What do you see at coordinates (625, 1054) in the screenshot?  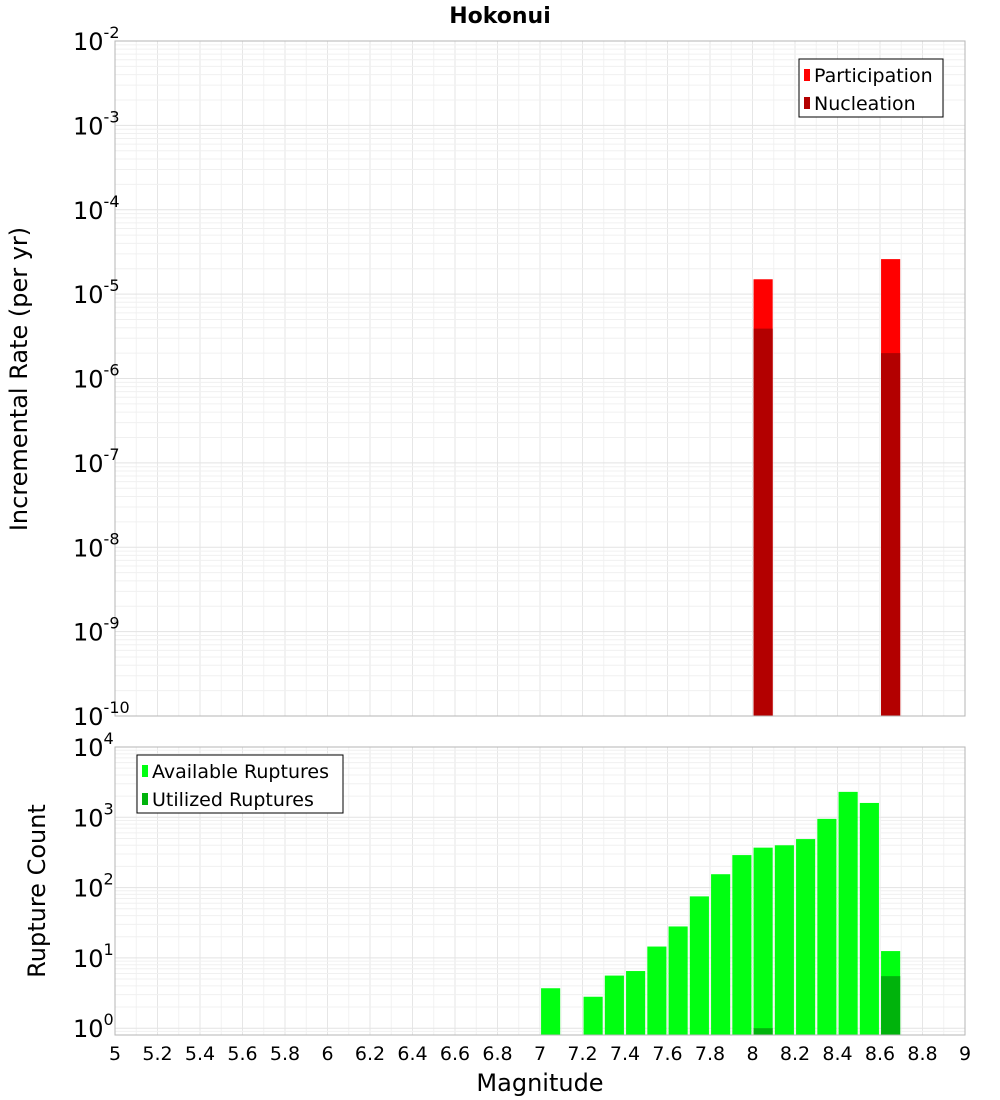 I see `x-tick-label: 7.4` at bounding box center [625, 1054].